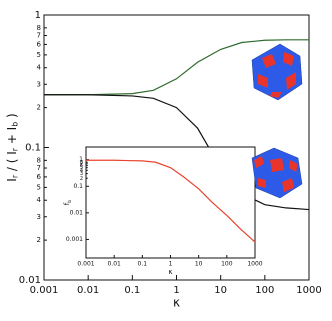 The width and height of the screenshot is (332, 321). What do you see at coordinates (12, 137) in the screenshot?
I see `y-axis-label-part: + I` at bounding box center [12, 137].